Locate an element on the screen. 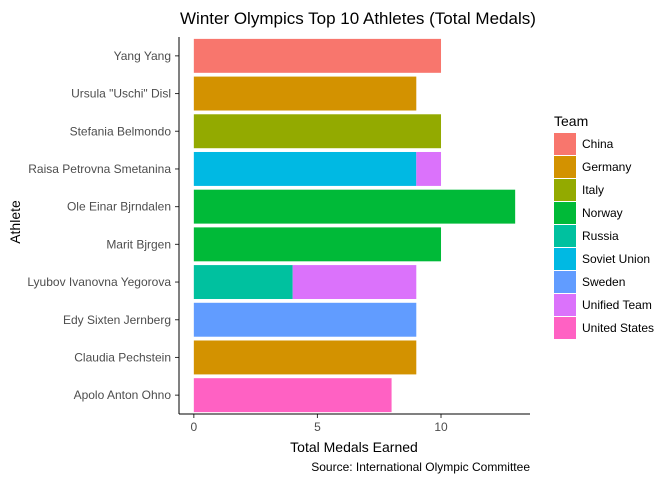 This screenshot has width=672, height=485. legend-label: Unified Team is located at coordinates (617, 305).